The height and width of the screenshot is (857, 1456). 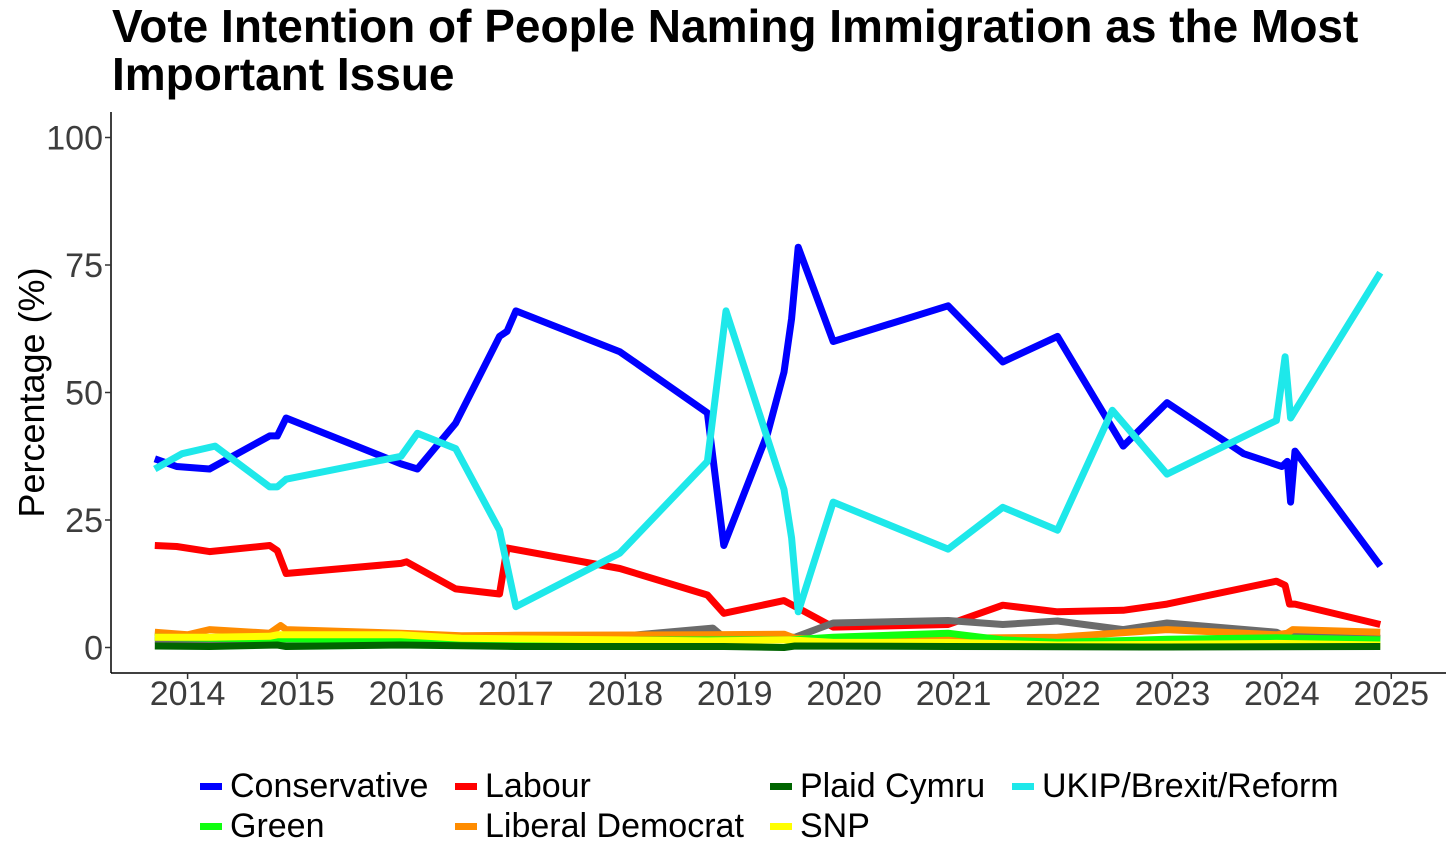 I want to click on series-line-green, so click(x=767, y=637).